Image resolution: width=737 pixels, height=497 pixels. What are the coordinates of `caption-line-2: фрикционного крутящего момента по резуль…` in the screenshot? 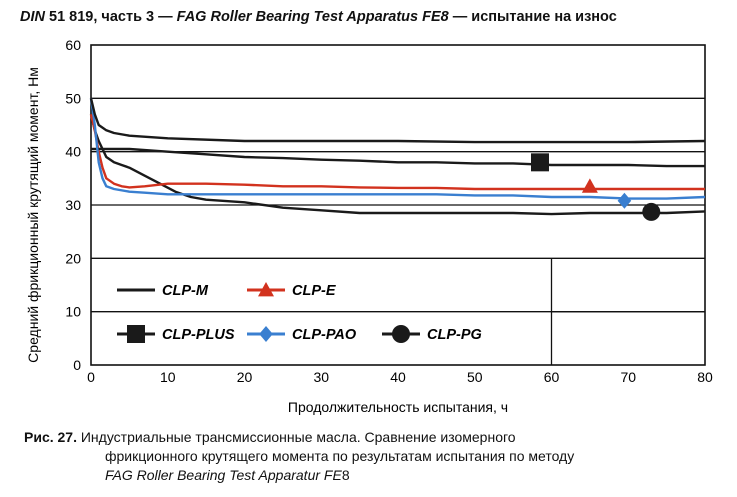 It's located at (340, 456).